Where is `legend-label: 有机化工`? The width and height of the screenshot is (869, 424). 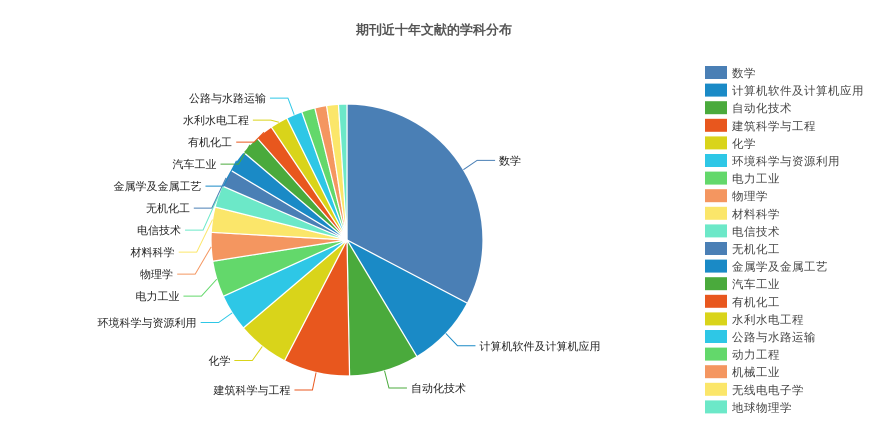
legend-label: 有机化工 is located at coordinates (756, 301).